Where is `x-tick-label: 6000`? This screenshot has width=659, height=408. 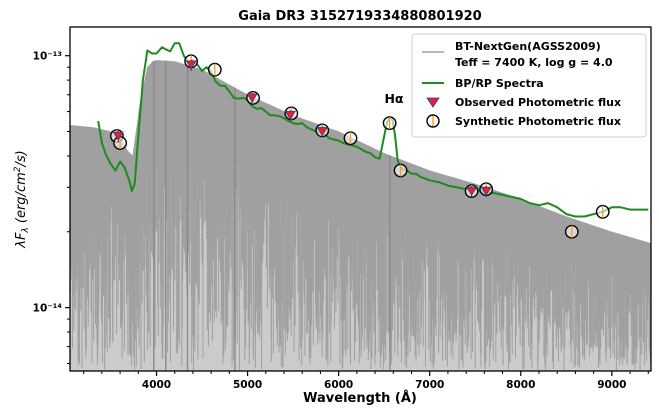 x-tick-label: 6000 is located at coordinates (338, 385).